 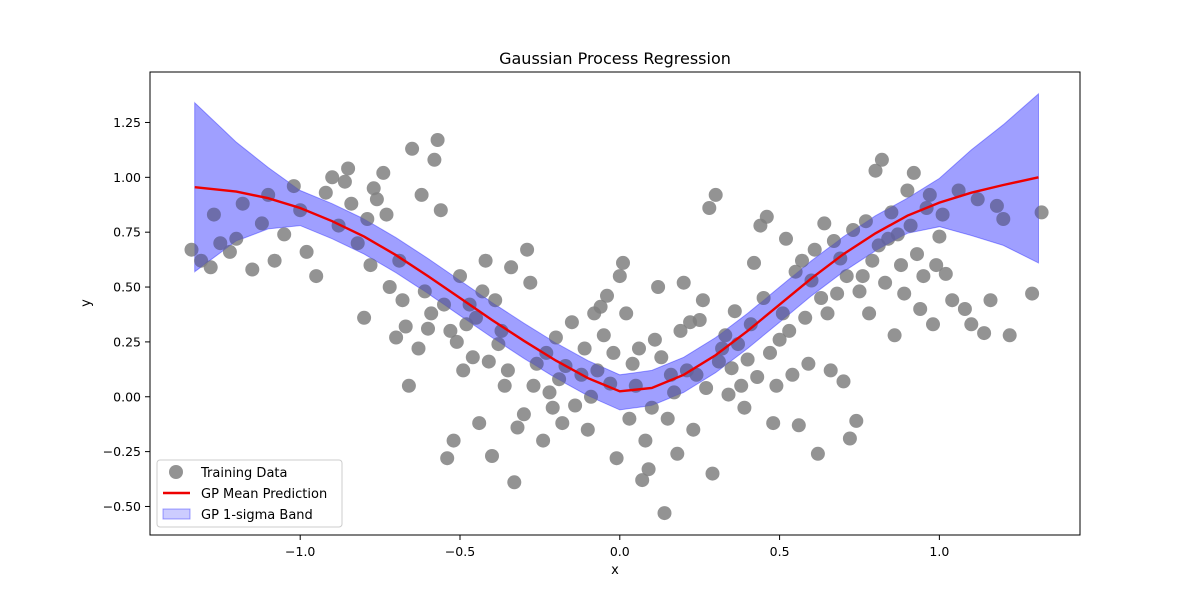 What do you see at coordinates (615, 58) in the screenshot?
I see `chart-title: Gaussian Process Regression` at bounding box center [615, 58].